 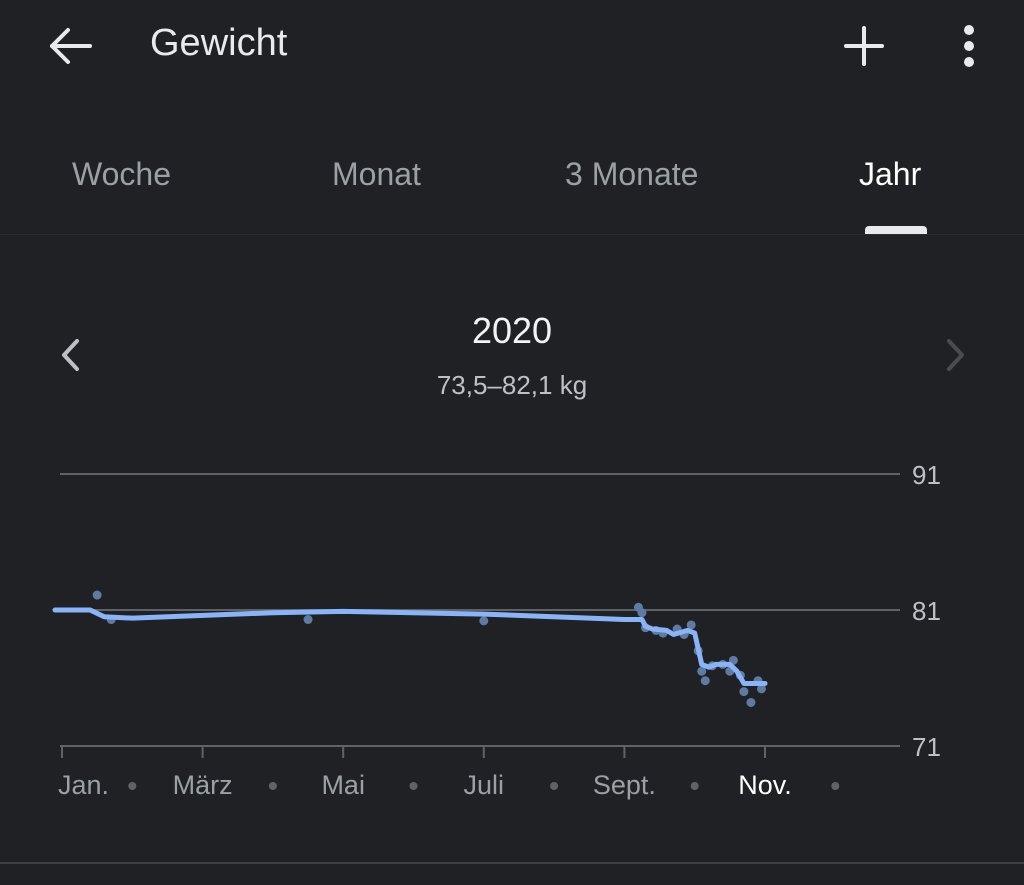 What do you see at coordinates (926, 747) in the screenshot?
I see `y-tick-label: 71` at bounding box center [926, 747].